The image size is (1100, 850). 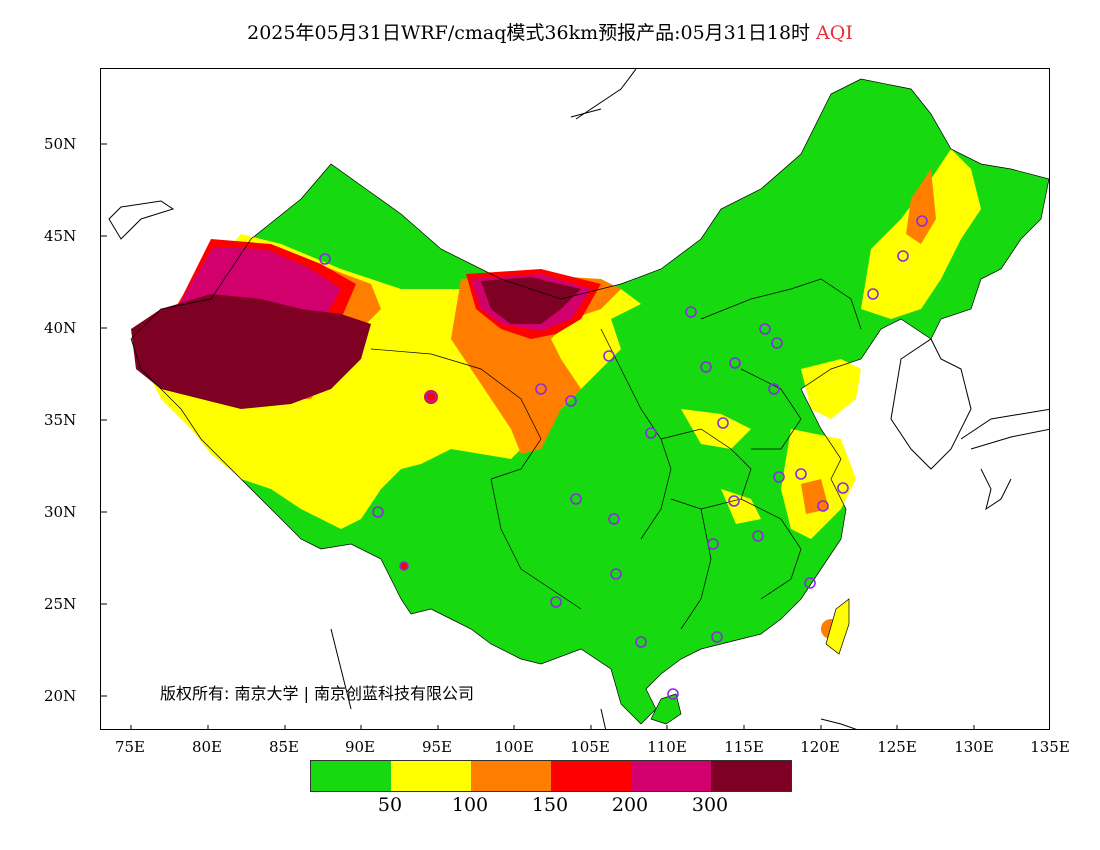 What do you see at coordinates (390, 805) in the screenshot?
I see `legend-label: 50` at bounding box center [390, 805].